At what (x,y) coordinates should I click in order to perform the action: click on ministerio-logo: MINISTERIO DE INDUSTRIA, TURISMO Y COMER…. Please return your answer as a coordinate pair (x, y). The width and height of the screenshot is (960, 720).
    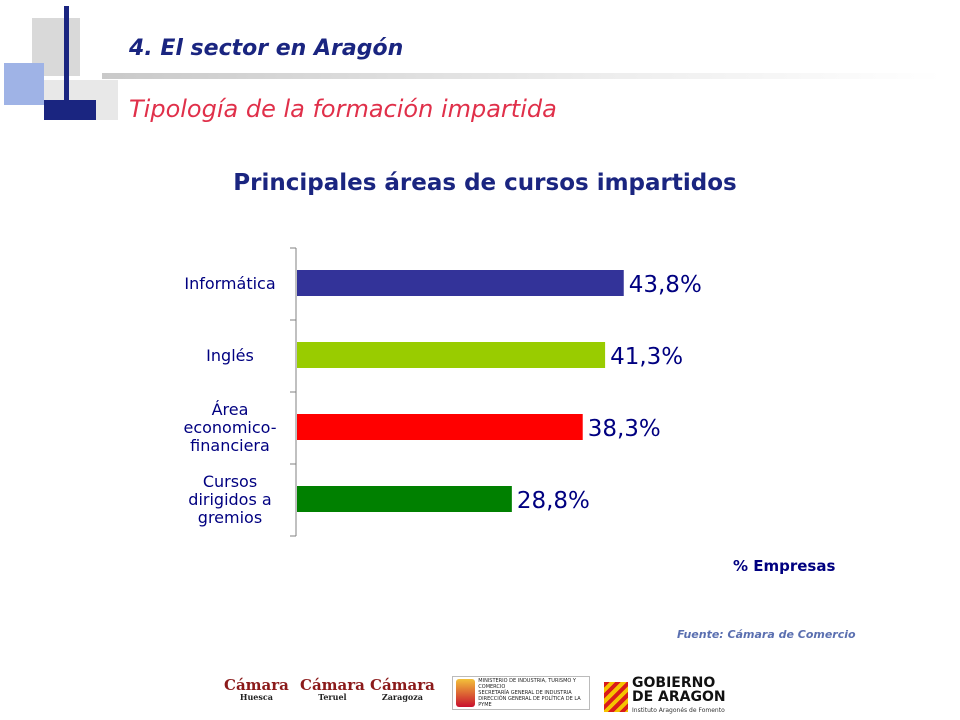
    Looking at the image, I should click on (521, 693).